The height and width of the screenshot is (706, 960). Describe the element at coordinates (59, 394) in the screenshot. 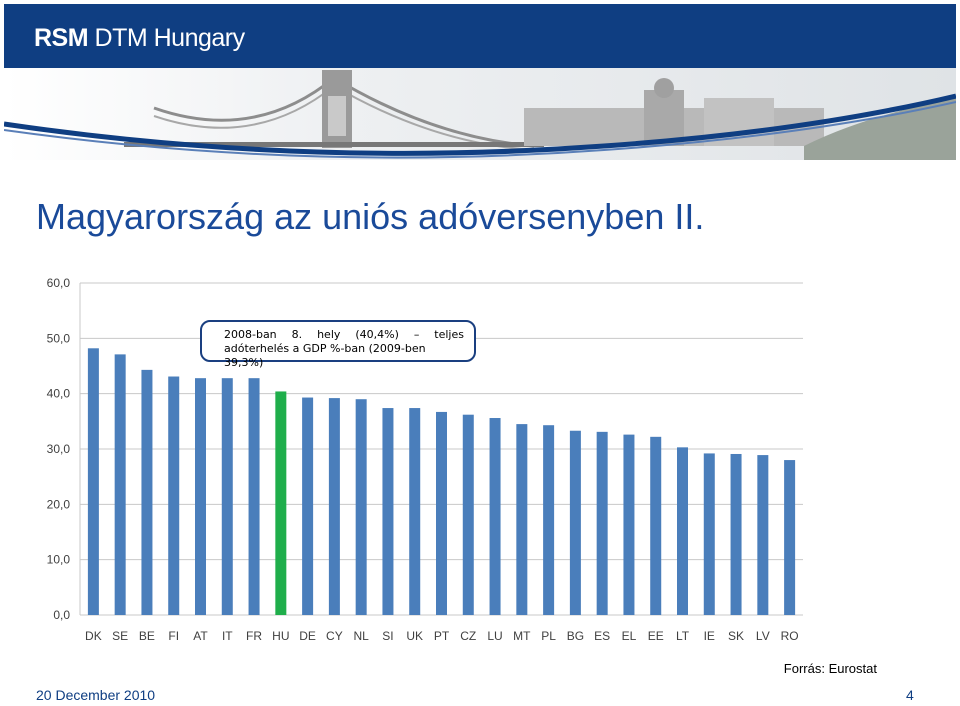

I see `y-tick-label: 40,0` at that location.